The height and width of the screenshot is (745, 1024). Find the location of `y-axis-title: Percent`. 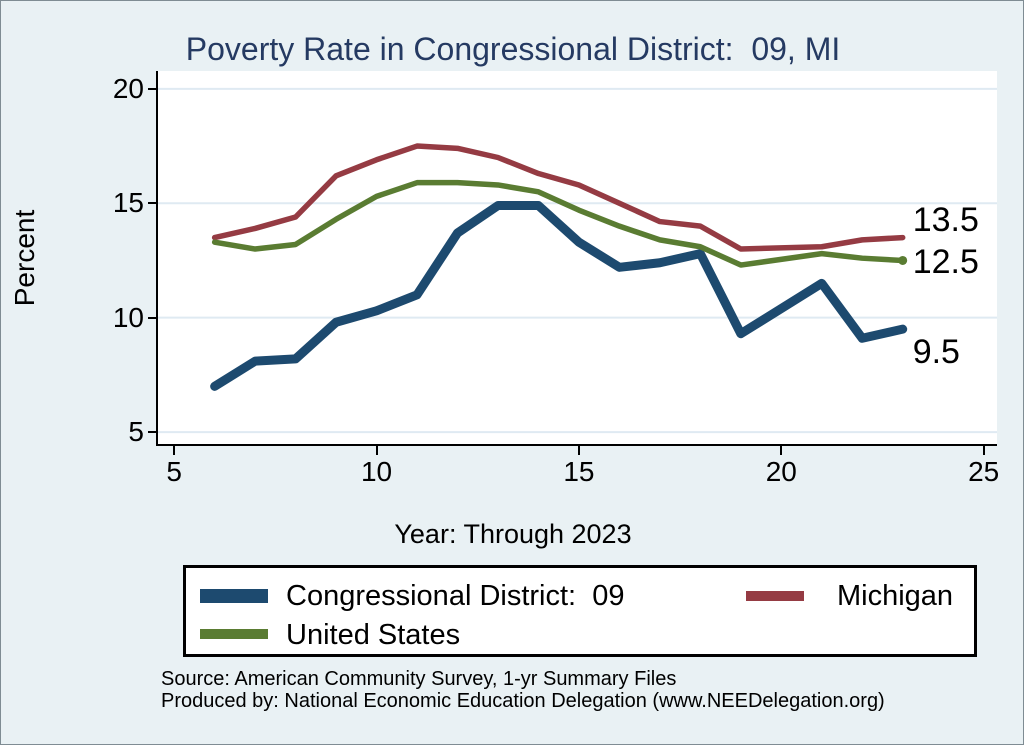

y-axis-title: Percent is located at coordinates (24, 258).